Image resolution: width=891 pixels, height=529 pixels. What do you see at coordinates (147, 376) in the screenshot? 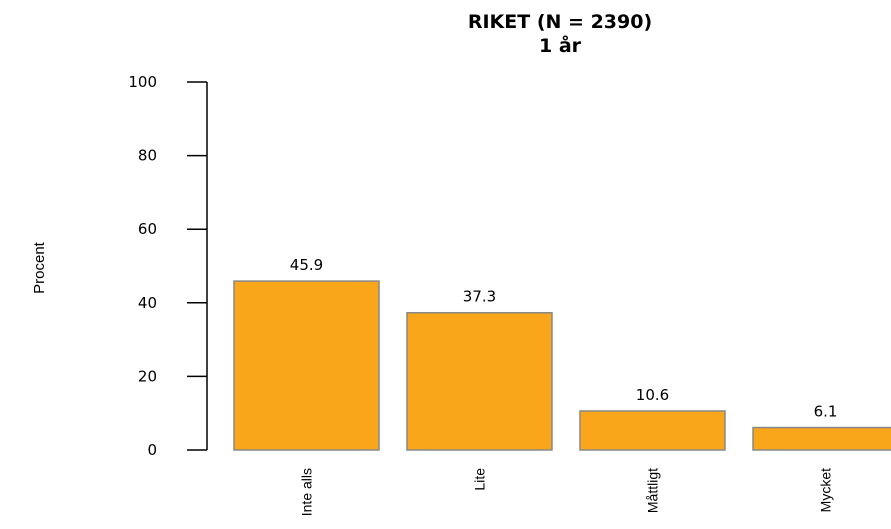
I see `y-tick-label: 20` at bounding box center [147, 376].